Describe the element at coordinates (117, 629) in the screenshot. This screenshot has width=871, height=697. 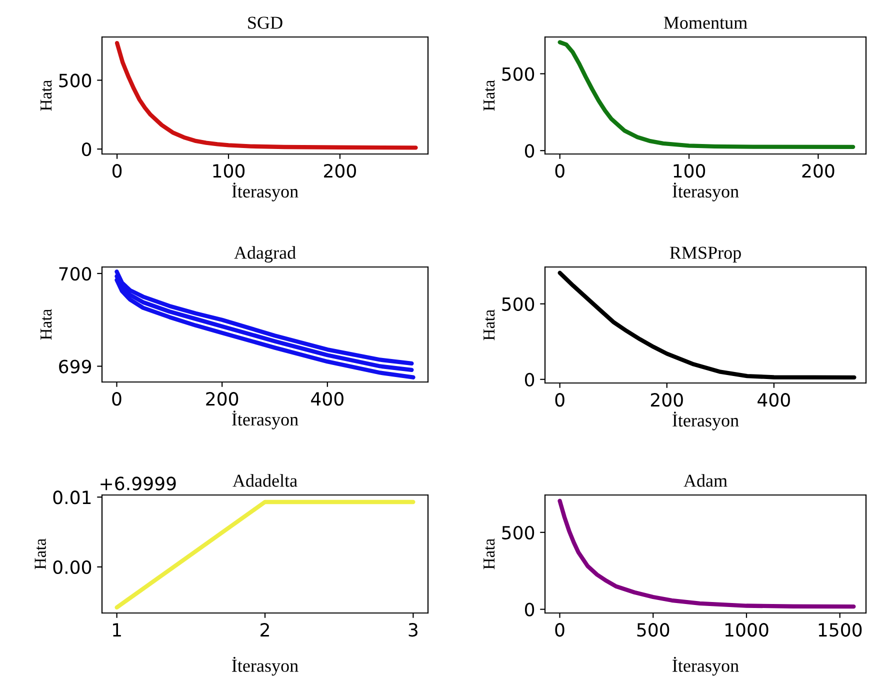
I see `x-tick-label: 1` at that location.